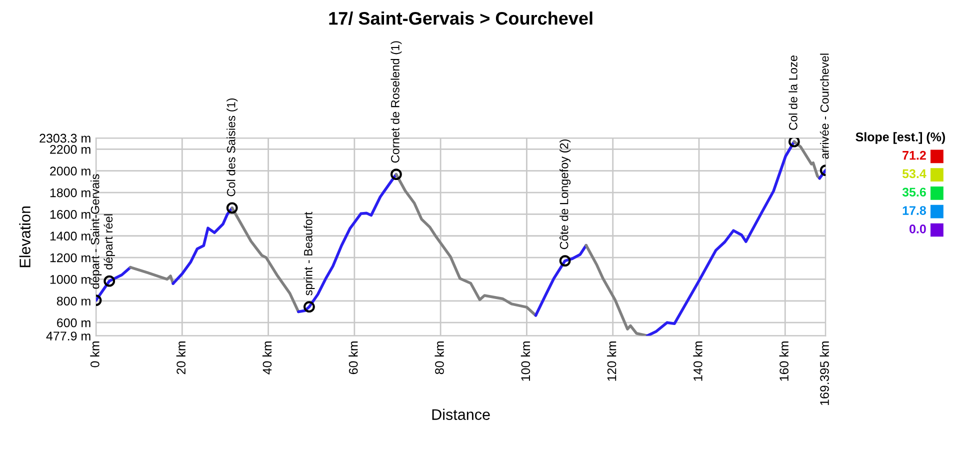  I want to click on y-tick-label: 1800 m, so click(70, 193).